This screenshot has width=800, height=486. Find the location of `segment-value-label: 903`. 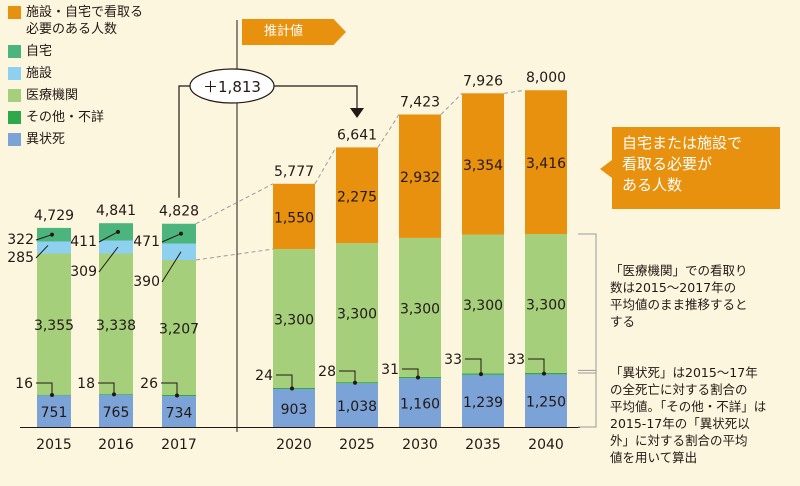

segment-value-label: 903 is located at coordinates (294, 410).